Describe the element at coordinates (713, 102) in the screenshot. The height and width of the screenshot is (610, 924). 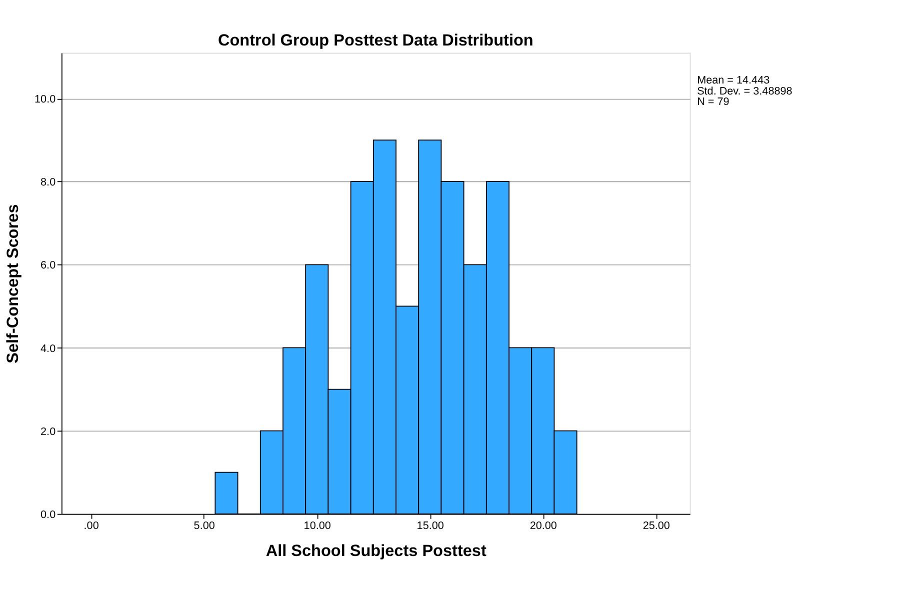
I see `text: N = 79` at that location.